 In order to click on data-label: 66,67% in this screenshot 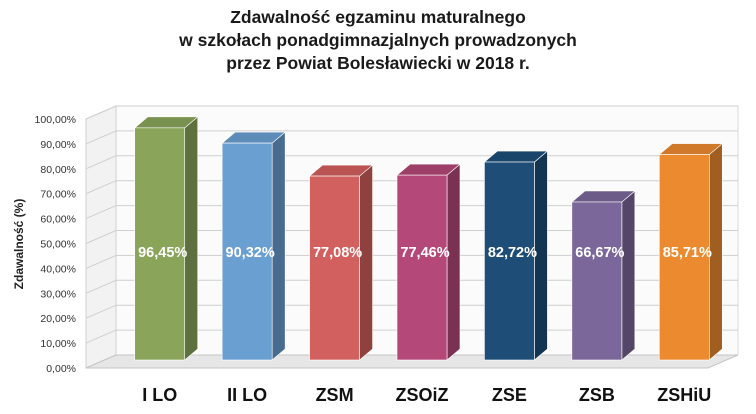, I will do `click(599, 253)`.